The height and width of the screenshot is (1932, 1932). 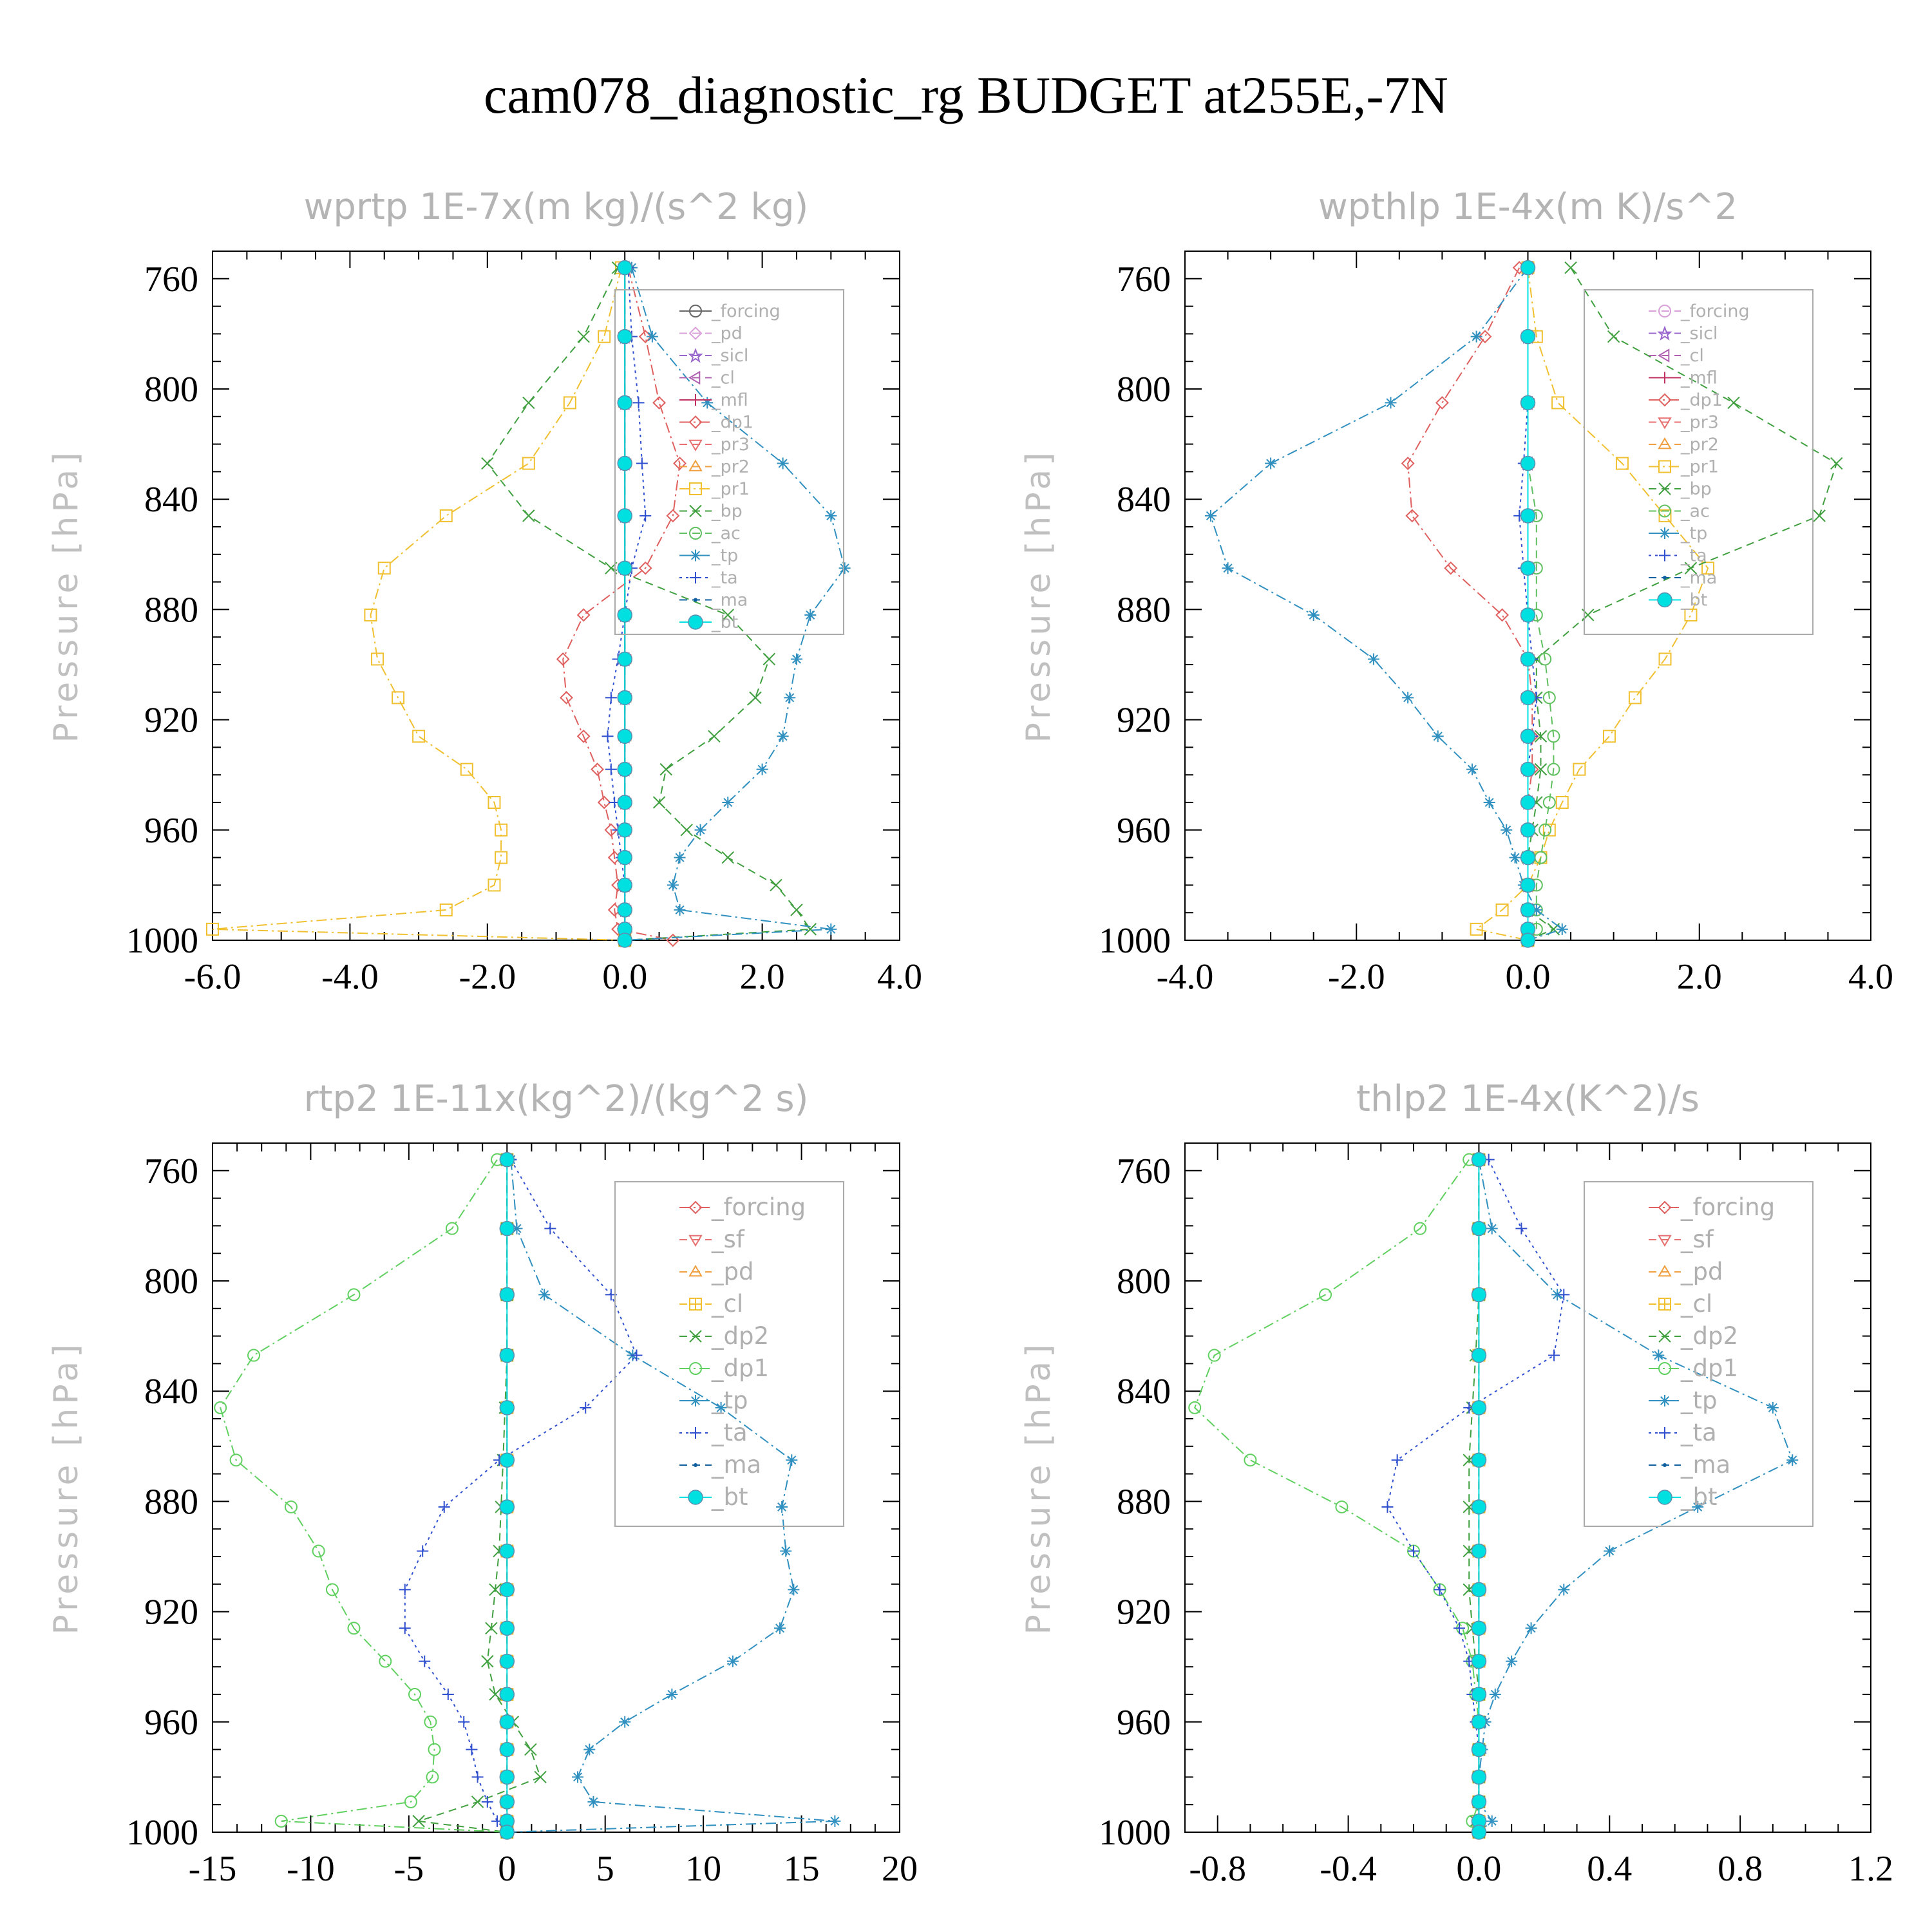 I want to click on legend-label: _tp, so click(x=729, y=1401).